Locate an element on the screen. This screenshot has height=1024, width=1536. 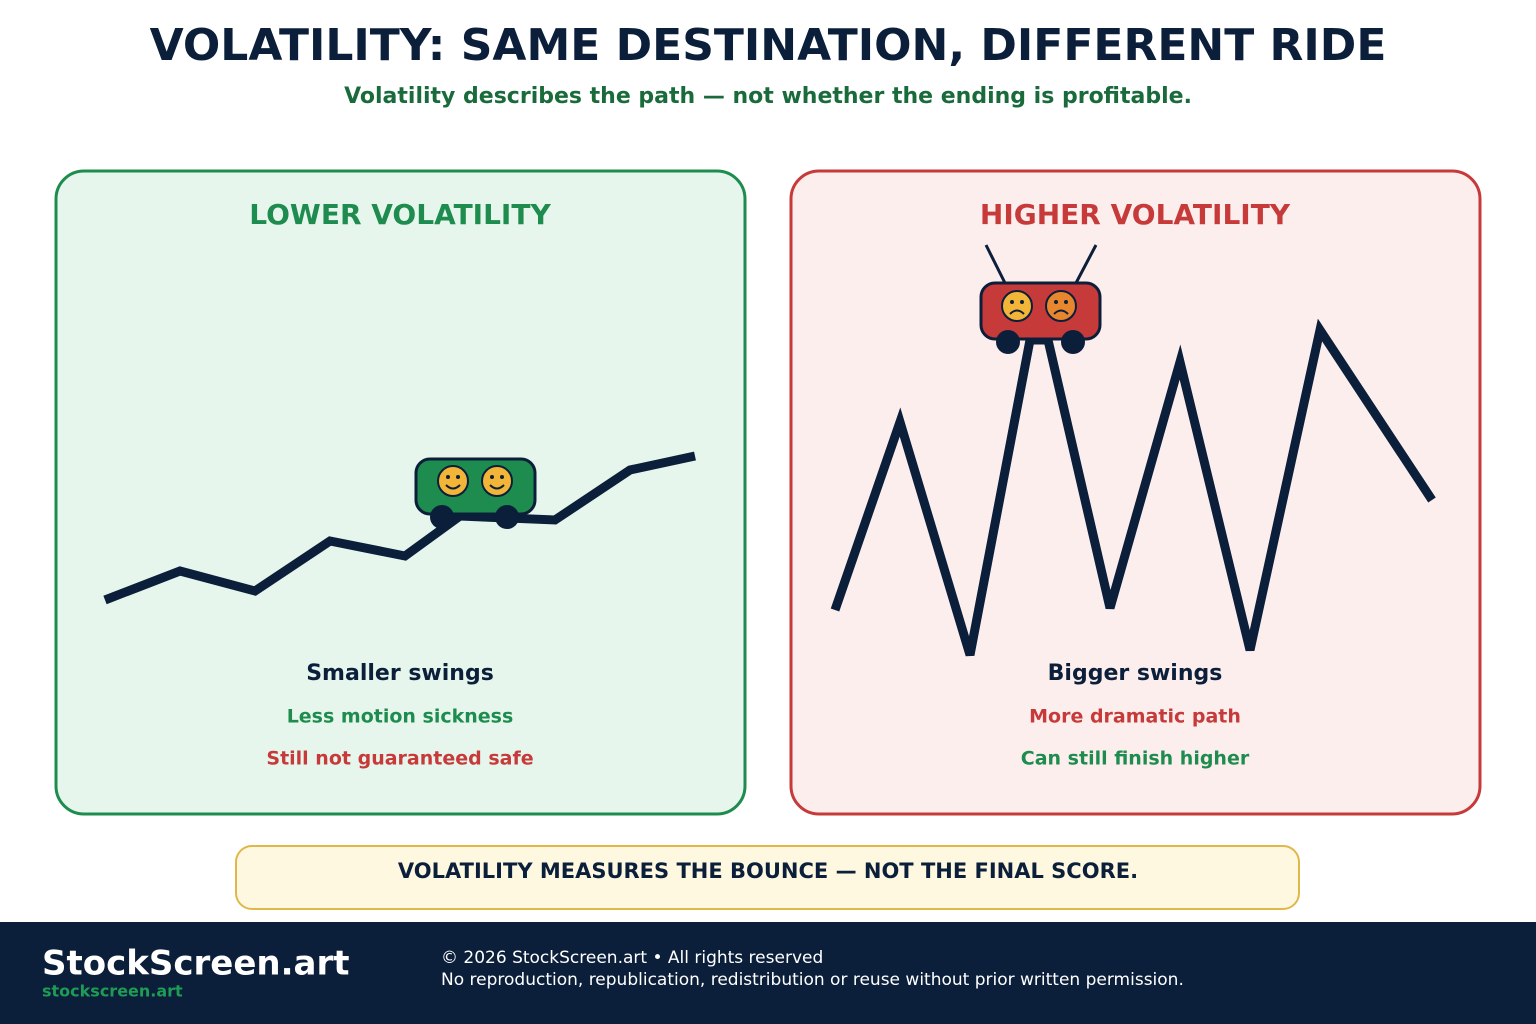
panel-note: Can still finish higher is located at coordinates (1135, 759).